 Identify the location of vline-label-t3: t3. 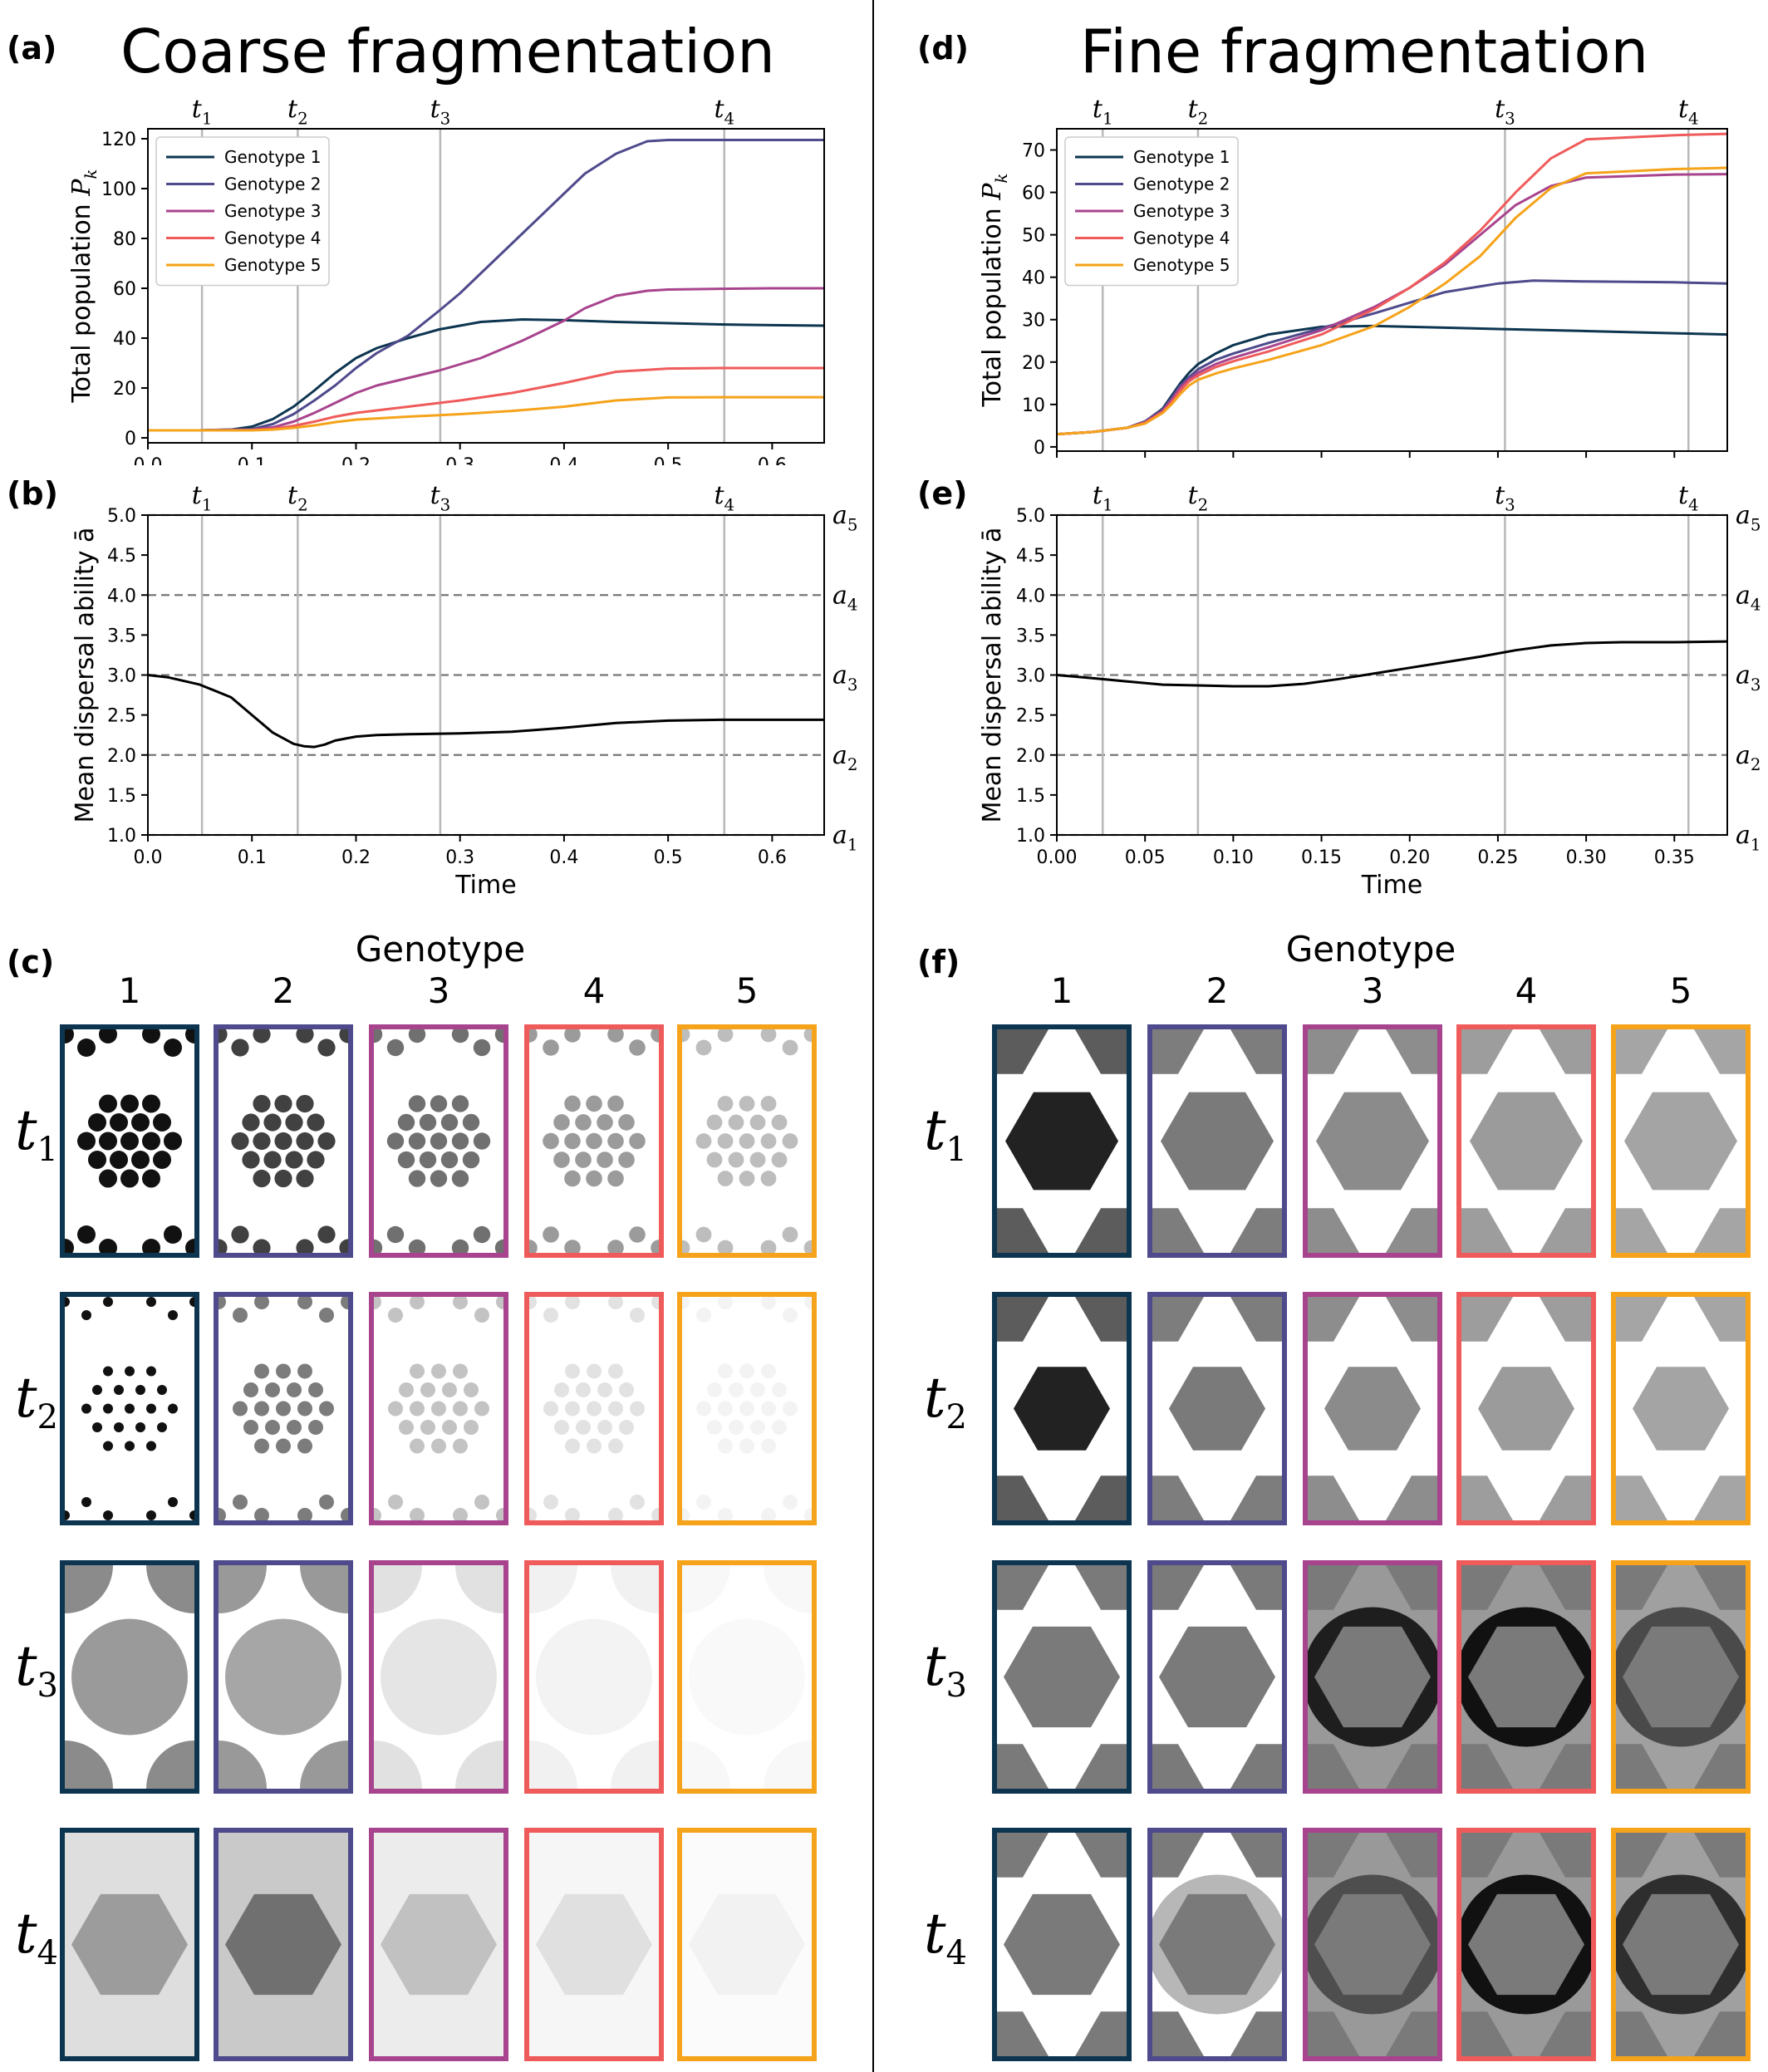
(1505, 500).